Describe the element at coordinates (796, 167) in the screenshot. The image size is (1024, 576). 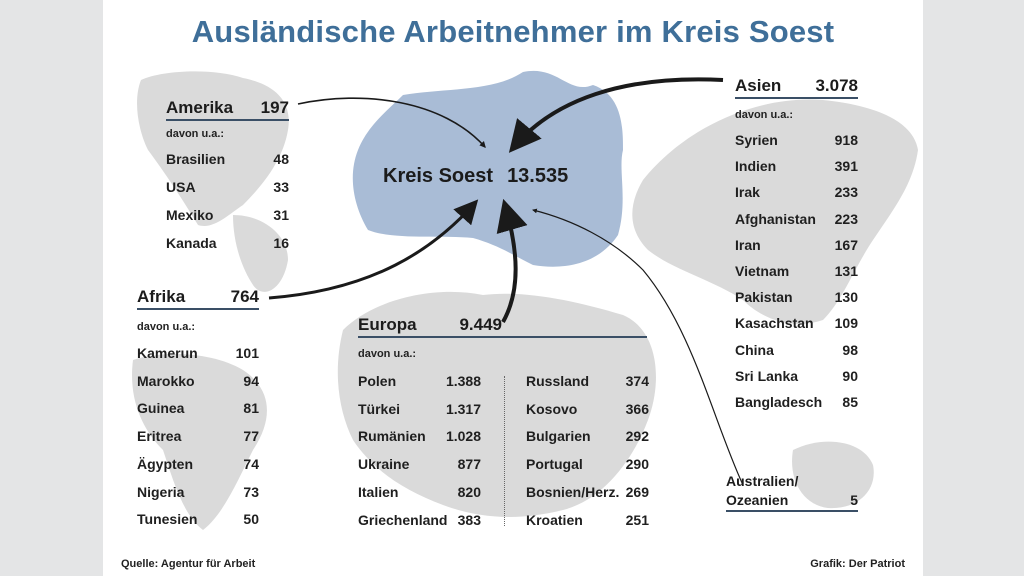
I see `asien-row: Indien 391` at that location.